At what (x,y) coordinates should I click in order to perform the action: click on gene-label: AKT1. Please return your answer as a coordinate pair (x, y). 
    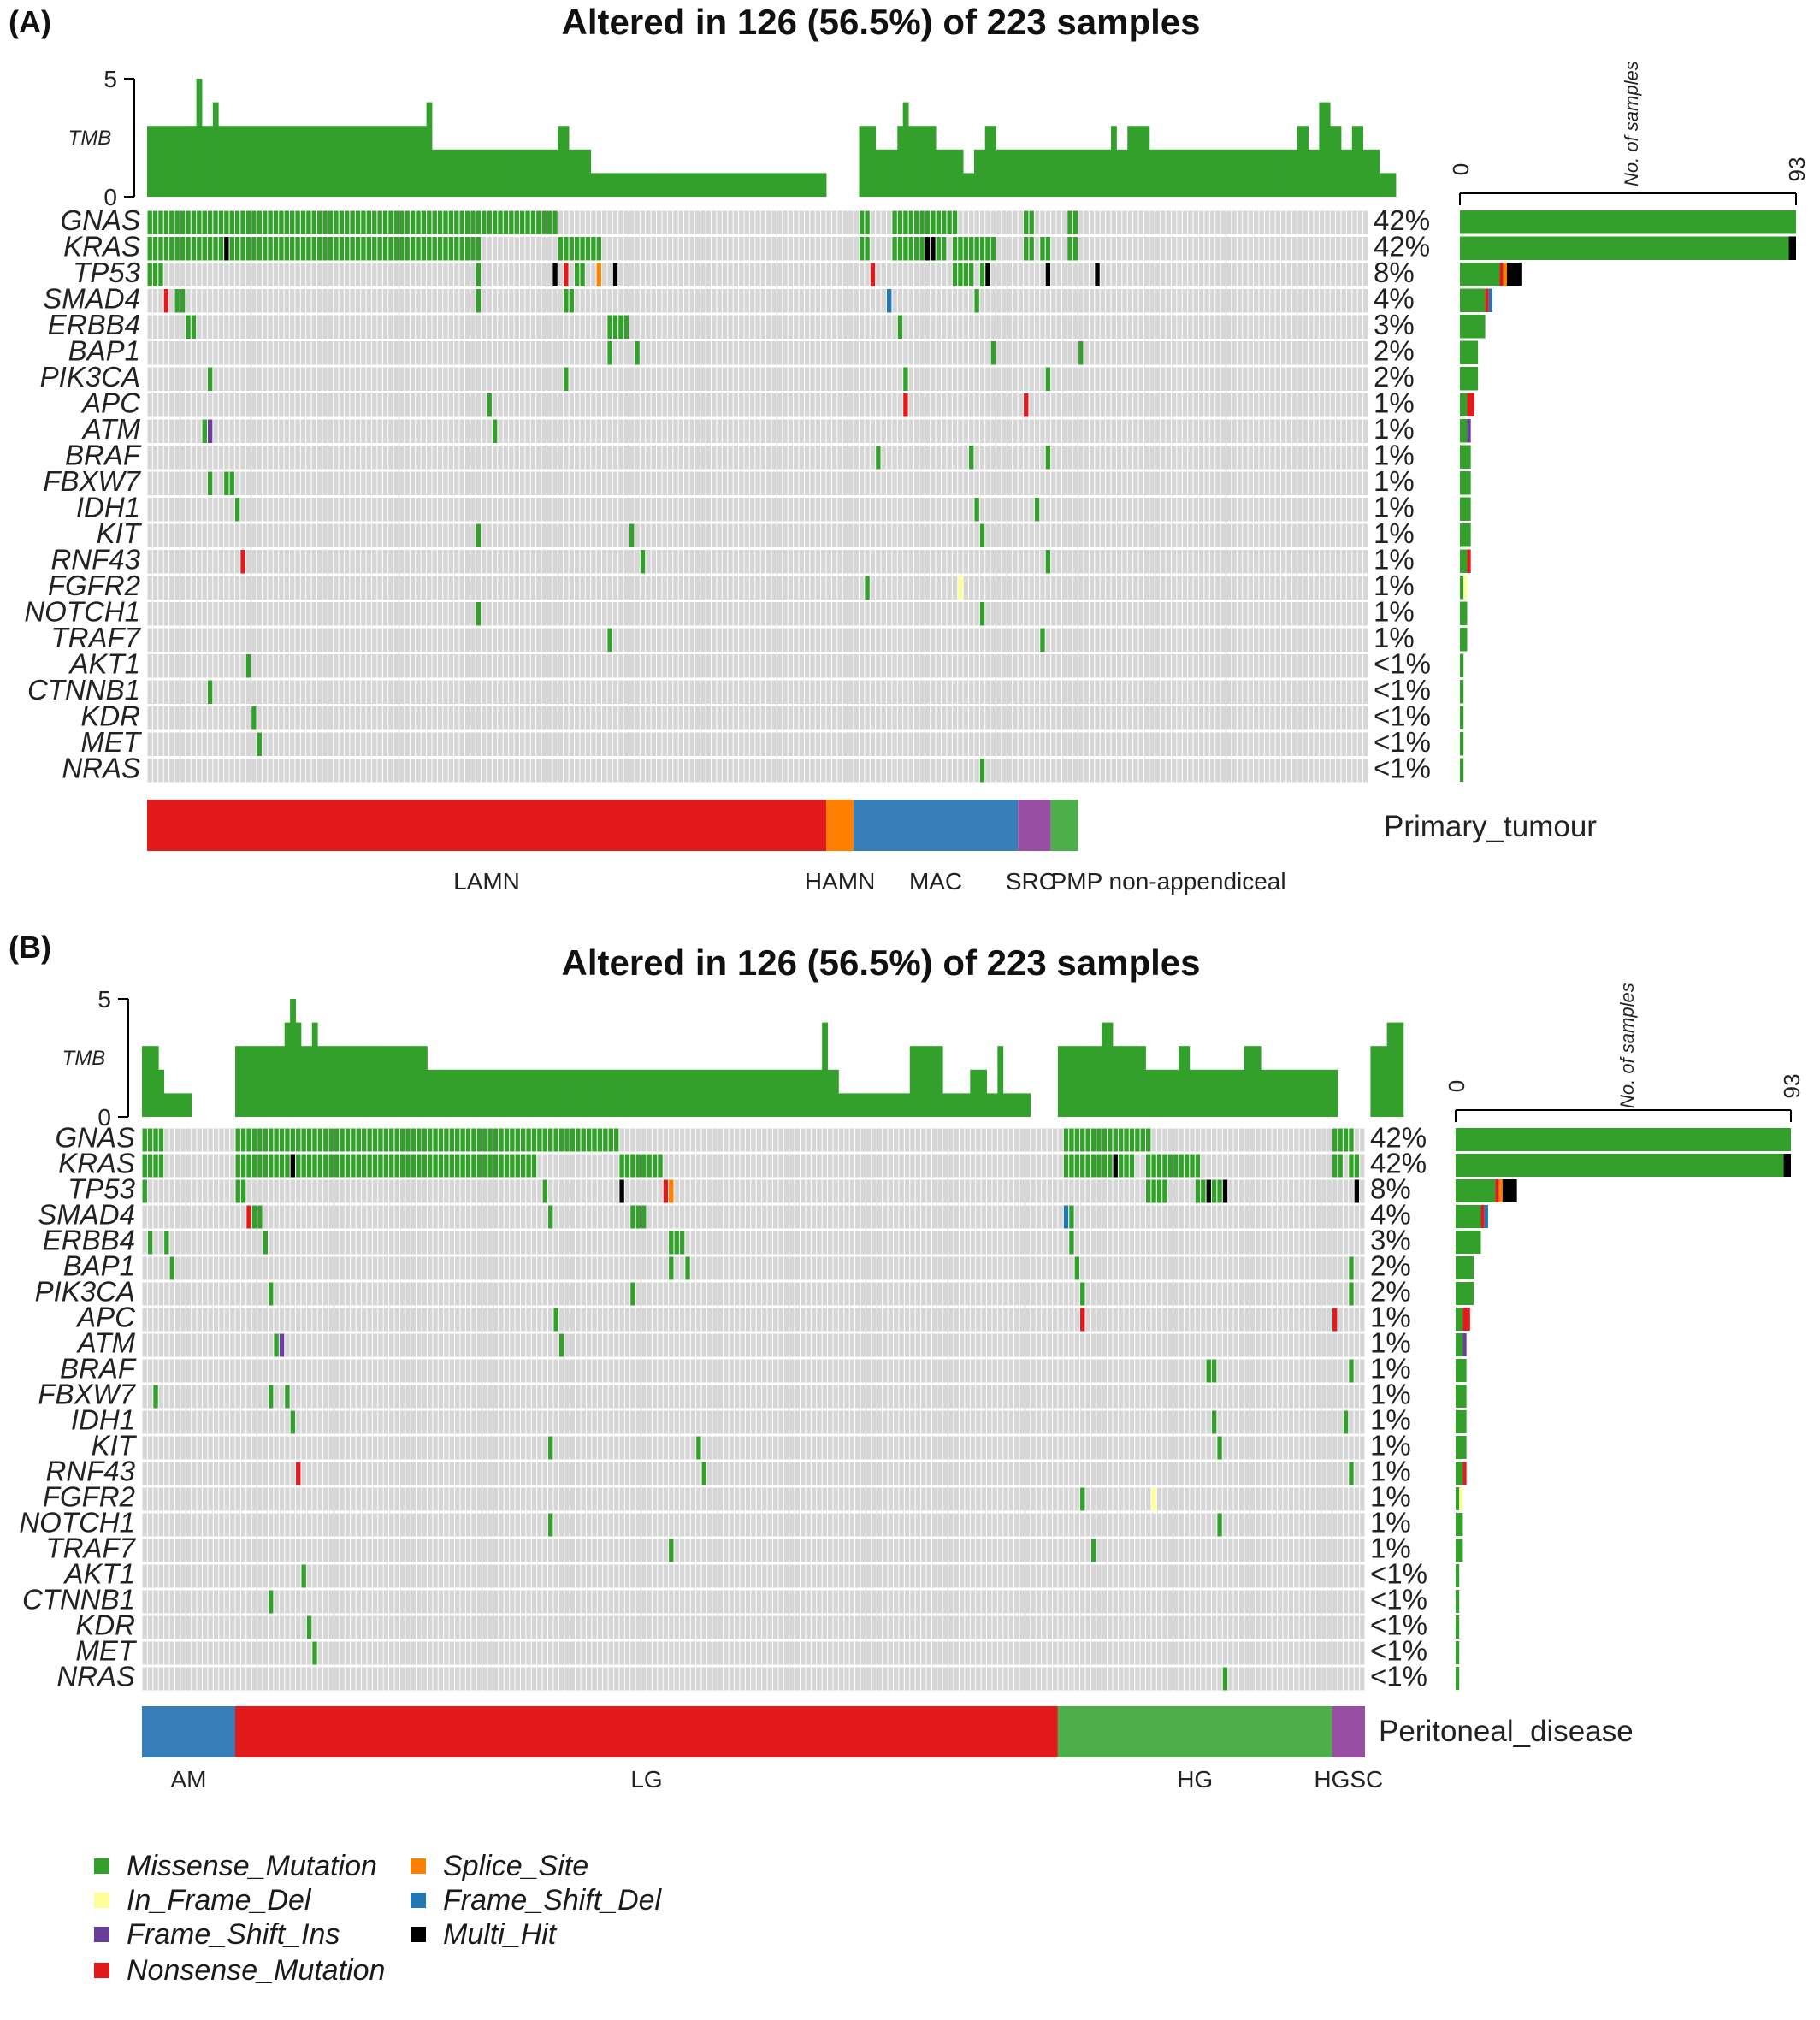
    Looking at the image, I should click on (99, 1573).